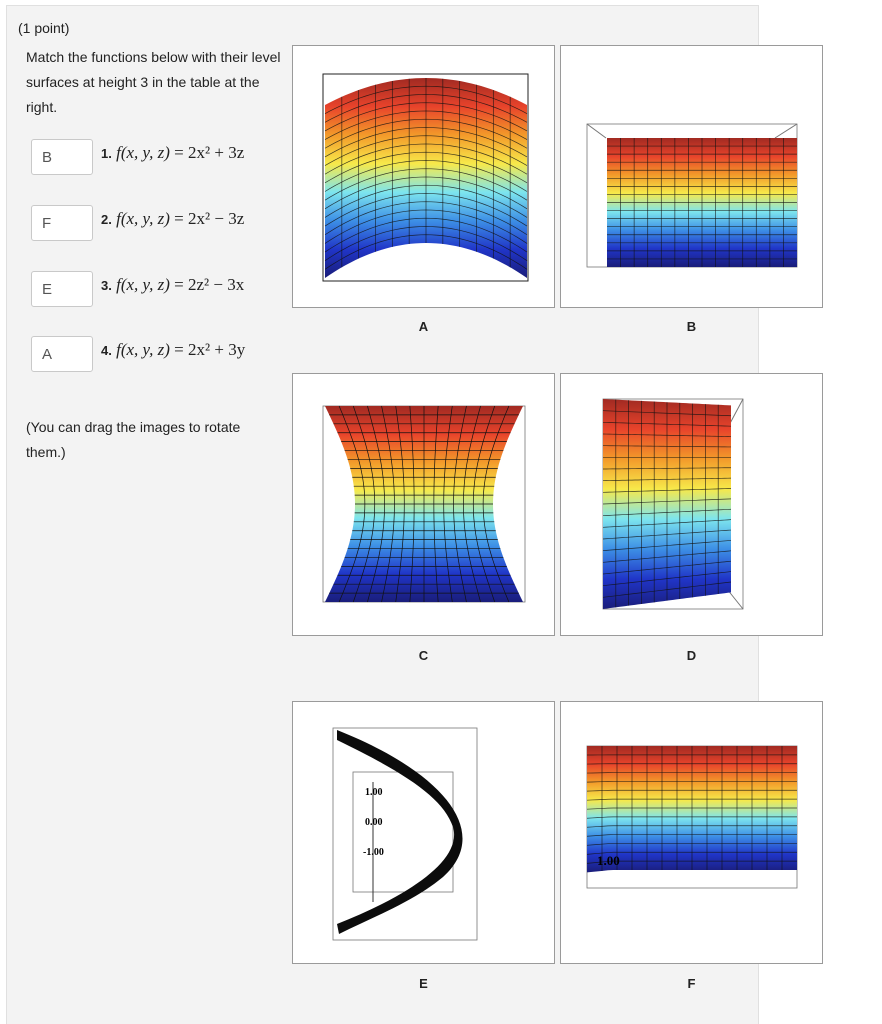 The width and height of the screenshot is (882, 1024). Describe the element at coordinates (106, 219) in the screenshot. I see `function-number: 2.` at that location.